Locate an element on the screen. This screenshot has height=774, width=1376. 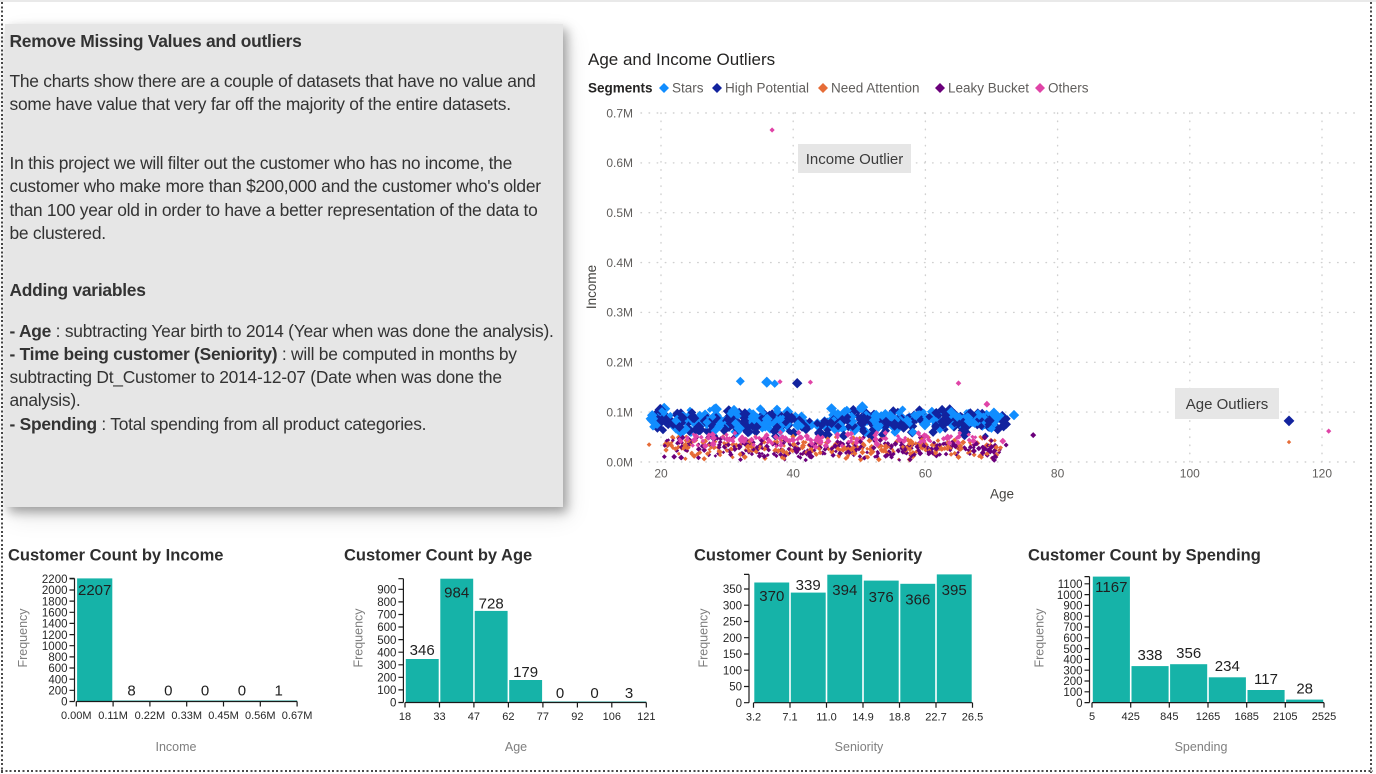
svg-text: 1200 is located at coordinates (55, 636).